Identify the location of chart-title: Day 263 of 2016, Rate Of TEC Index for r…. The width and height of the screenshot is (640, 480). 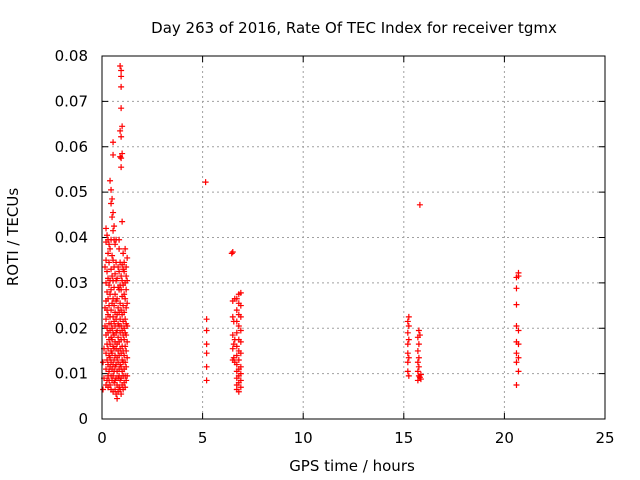
(354, 28).